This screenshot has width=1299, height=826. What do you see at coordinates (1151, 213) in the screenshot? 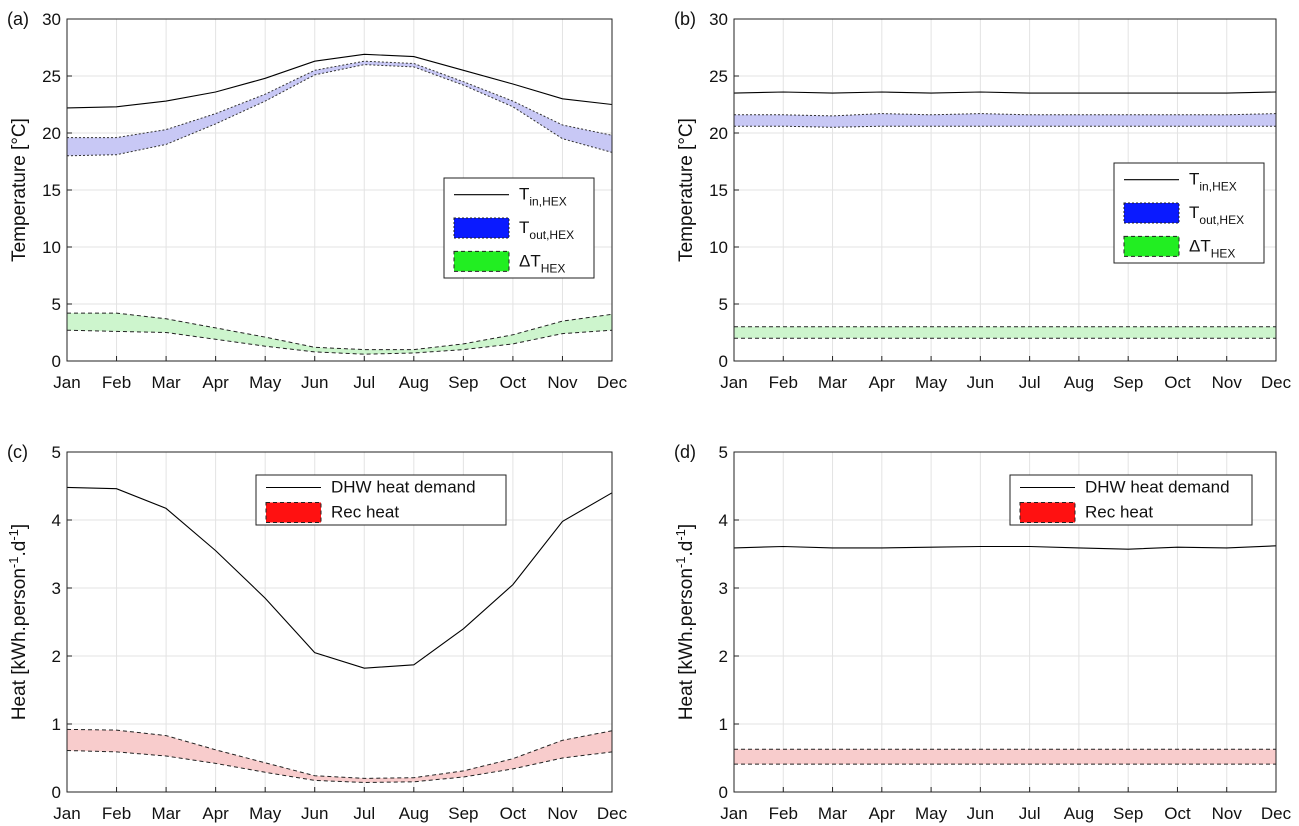
I see `legend-fill-swatch-t_out` at bounding box center [1151, 213].